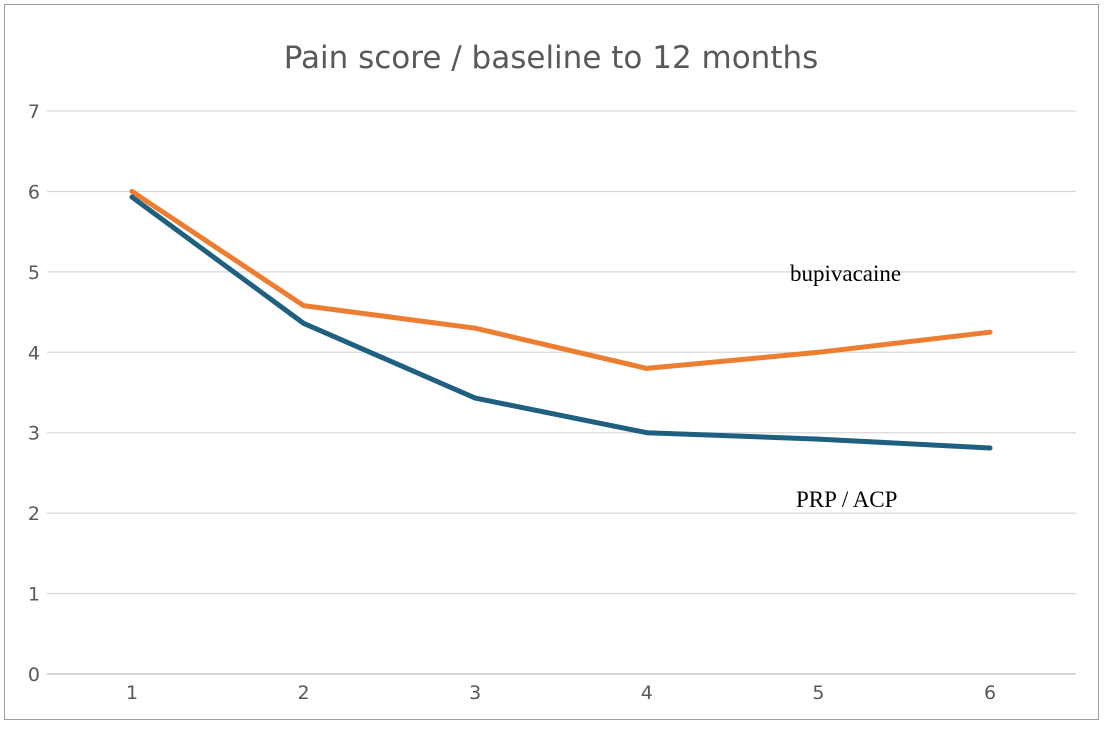  Describe the element at coordinates (818, 693) in the screenshot. I see `x-tick-label: 5` at that location.